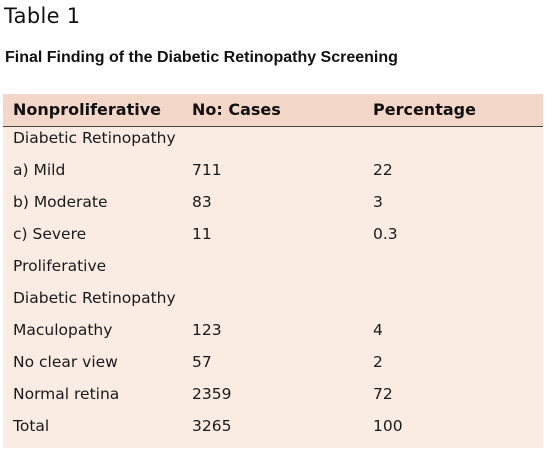 This screenshot has width=552, height=457. Describe the element at coordinates (202, 362) in the screenshot. I see `row-cases: 57` at that location.